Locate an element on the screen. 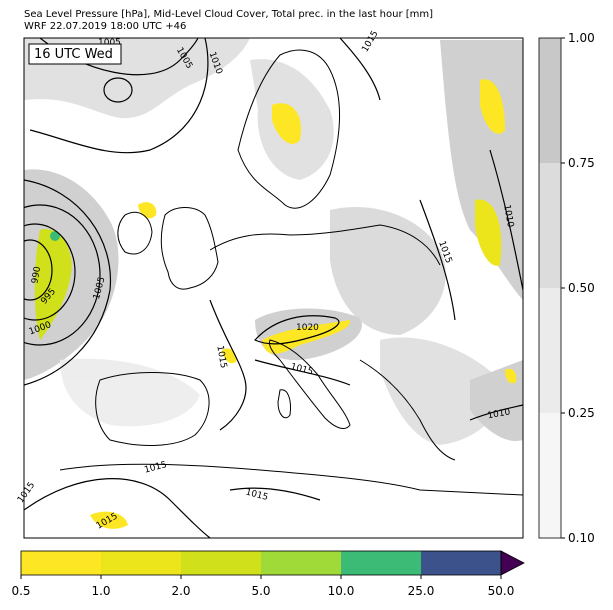 The image size is (613, 610). isobar-label: 1005 is located at coordinates (109, 43).